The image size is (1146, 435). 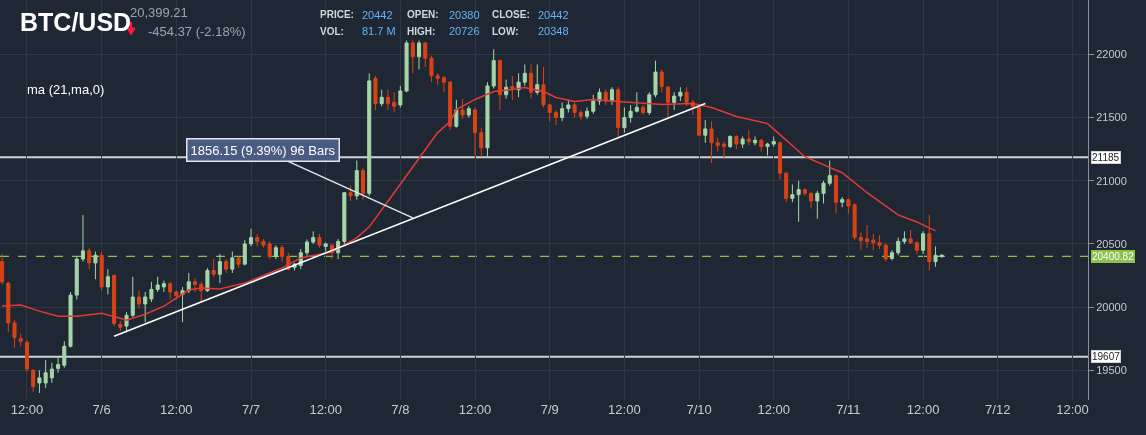 I want to click on annotation: HIGH:, so click(x=421, y=31).